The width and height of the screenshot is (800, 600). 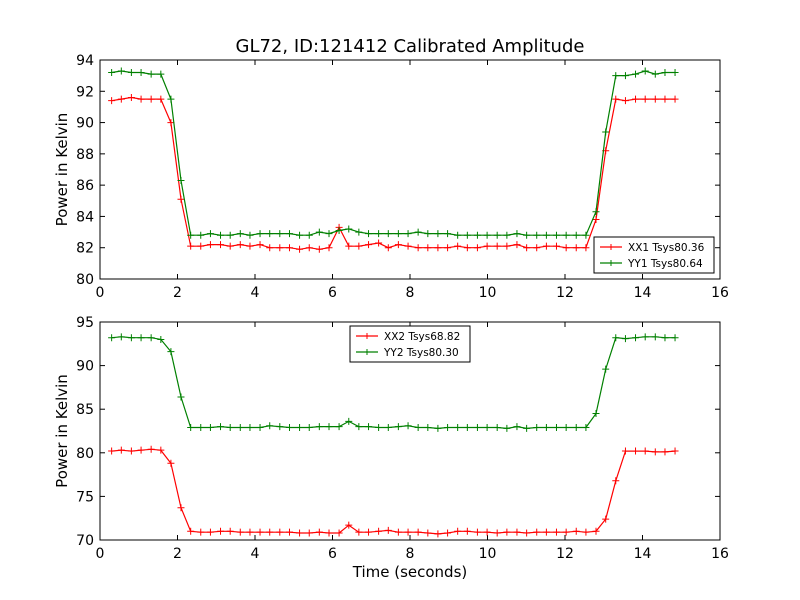 What do you see at coordinates (720, 554) in the screenshot?
I see `x-tick-label: 16` at bounding box center [720, 554].